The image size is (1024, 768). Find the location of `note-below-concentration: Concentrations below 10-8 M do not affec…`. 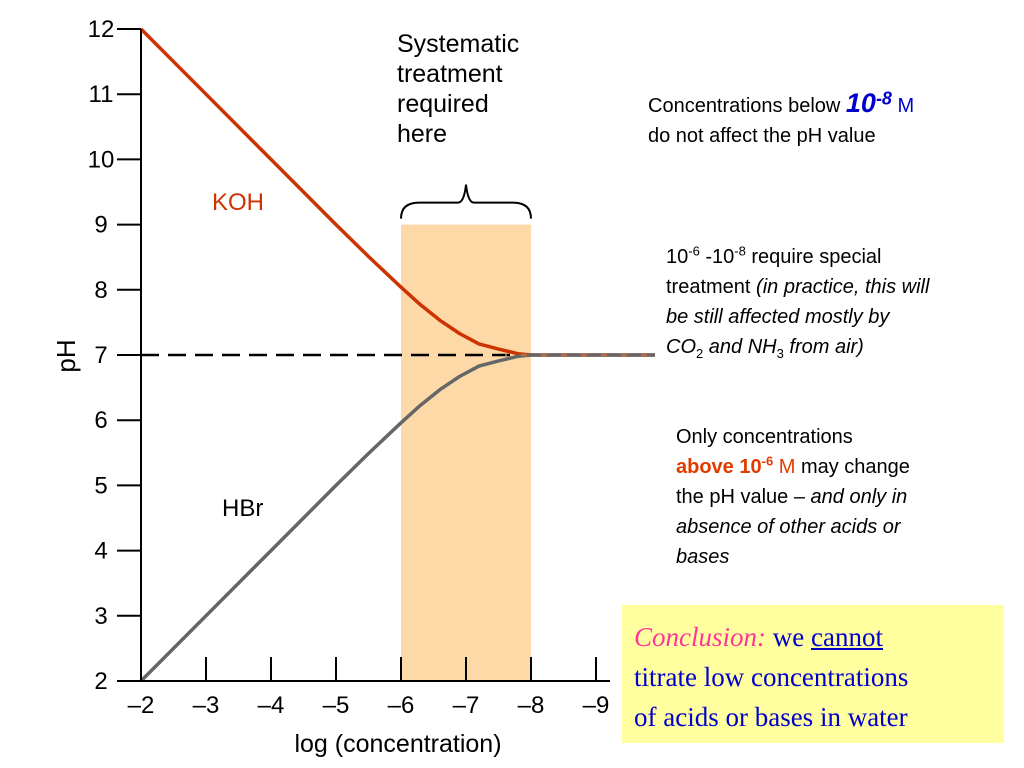

note-below-concentration: Concentrations below 10-8 M do not affec… is located at coordinates (781, 117).